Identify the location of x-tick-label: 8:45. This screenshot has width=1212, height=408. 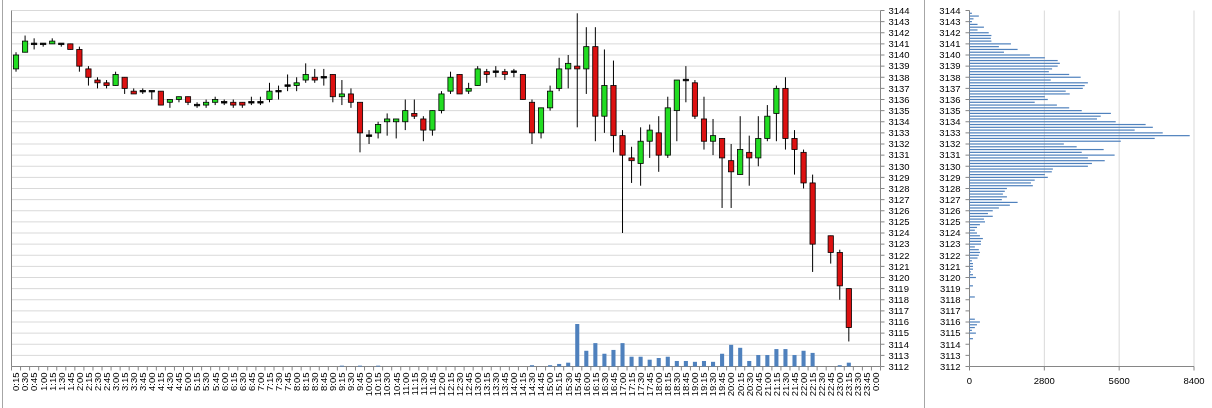
(324, 381).